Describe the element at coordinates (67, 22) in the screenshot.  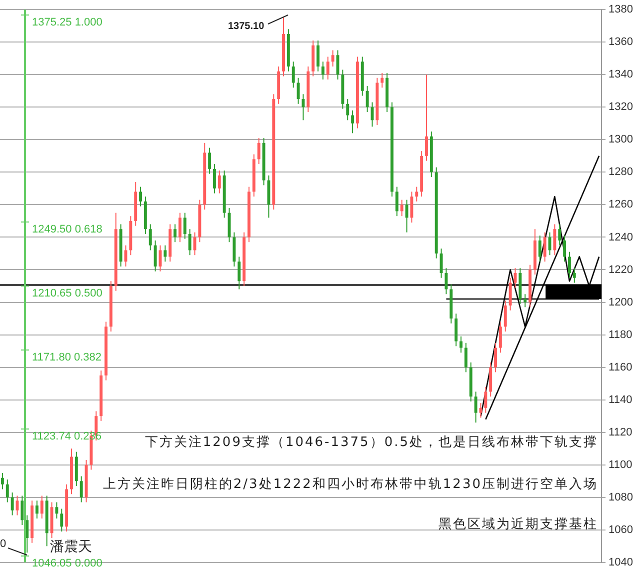
I see `annotation: 1375.25 1.000` at that location.